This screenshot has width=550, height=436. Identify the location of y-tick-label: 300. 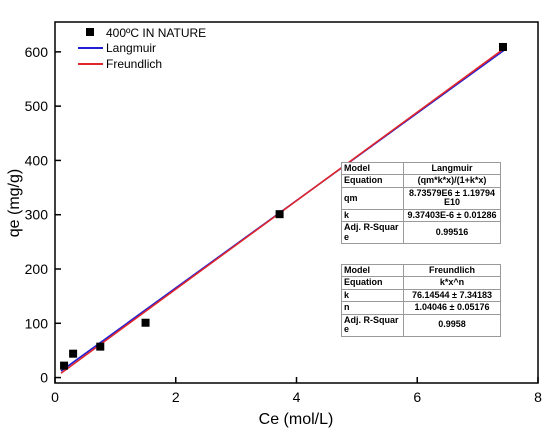
(37, 215).